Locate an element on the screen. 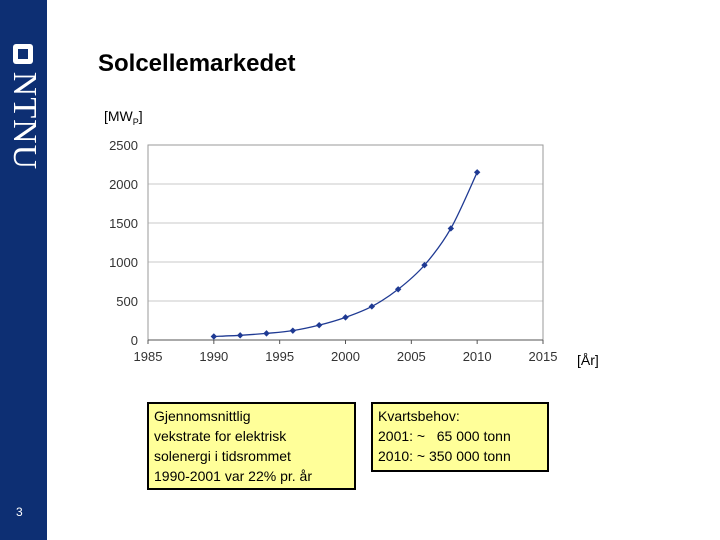 The width and height of the screenshot is (720, 540). y-tick-label: 1000 is located at coordinates (123, 262).